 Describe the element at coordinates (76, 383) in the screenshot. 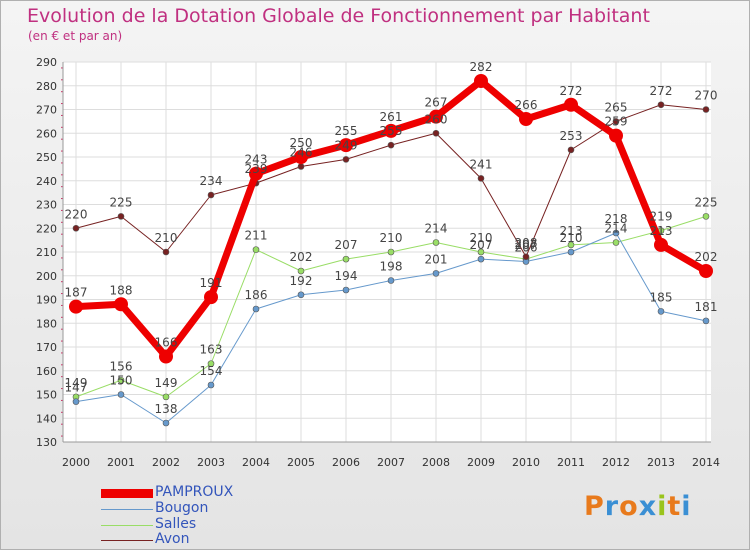

I see `data-label-salles: 149` at that location.